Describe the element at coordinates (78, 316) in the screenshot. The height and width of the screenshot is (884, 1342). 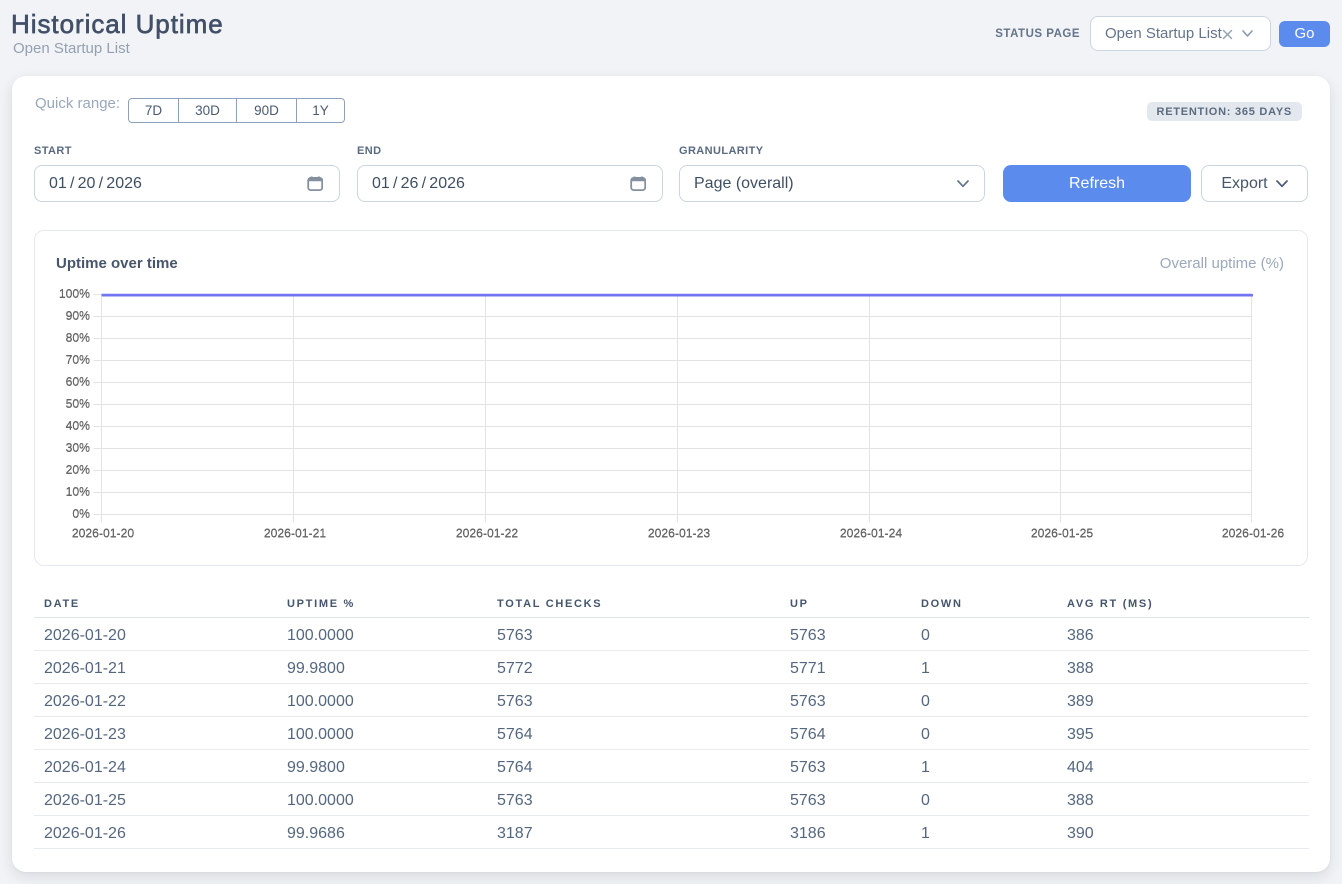
I see `svg-text: 90%` at that location.